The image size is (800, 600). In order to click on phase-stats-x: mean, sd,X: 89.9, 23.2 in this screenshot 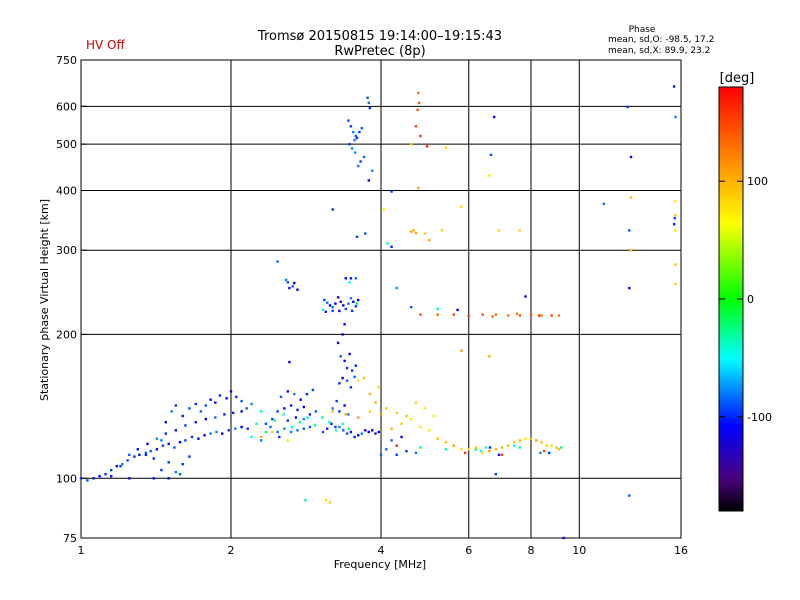, I will do `click(659, 51)`.